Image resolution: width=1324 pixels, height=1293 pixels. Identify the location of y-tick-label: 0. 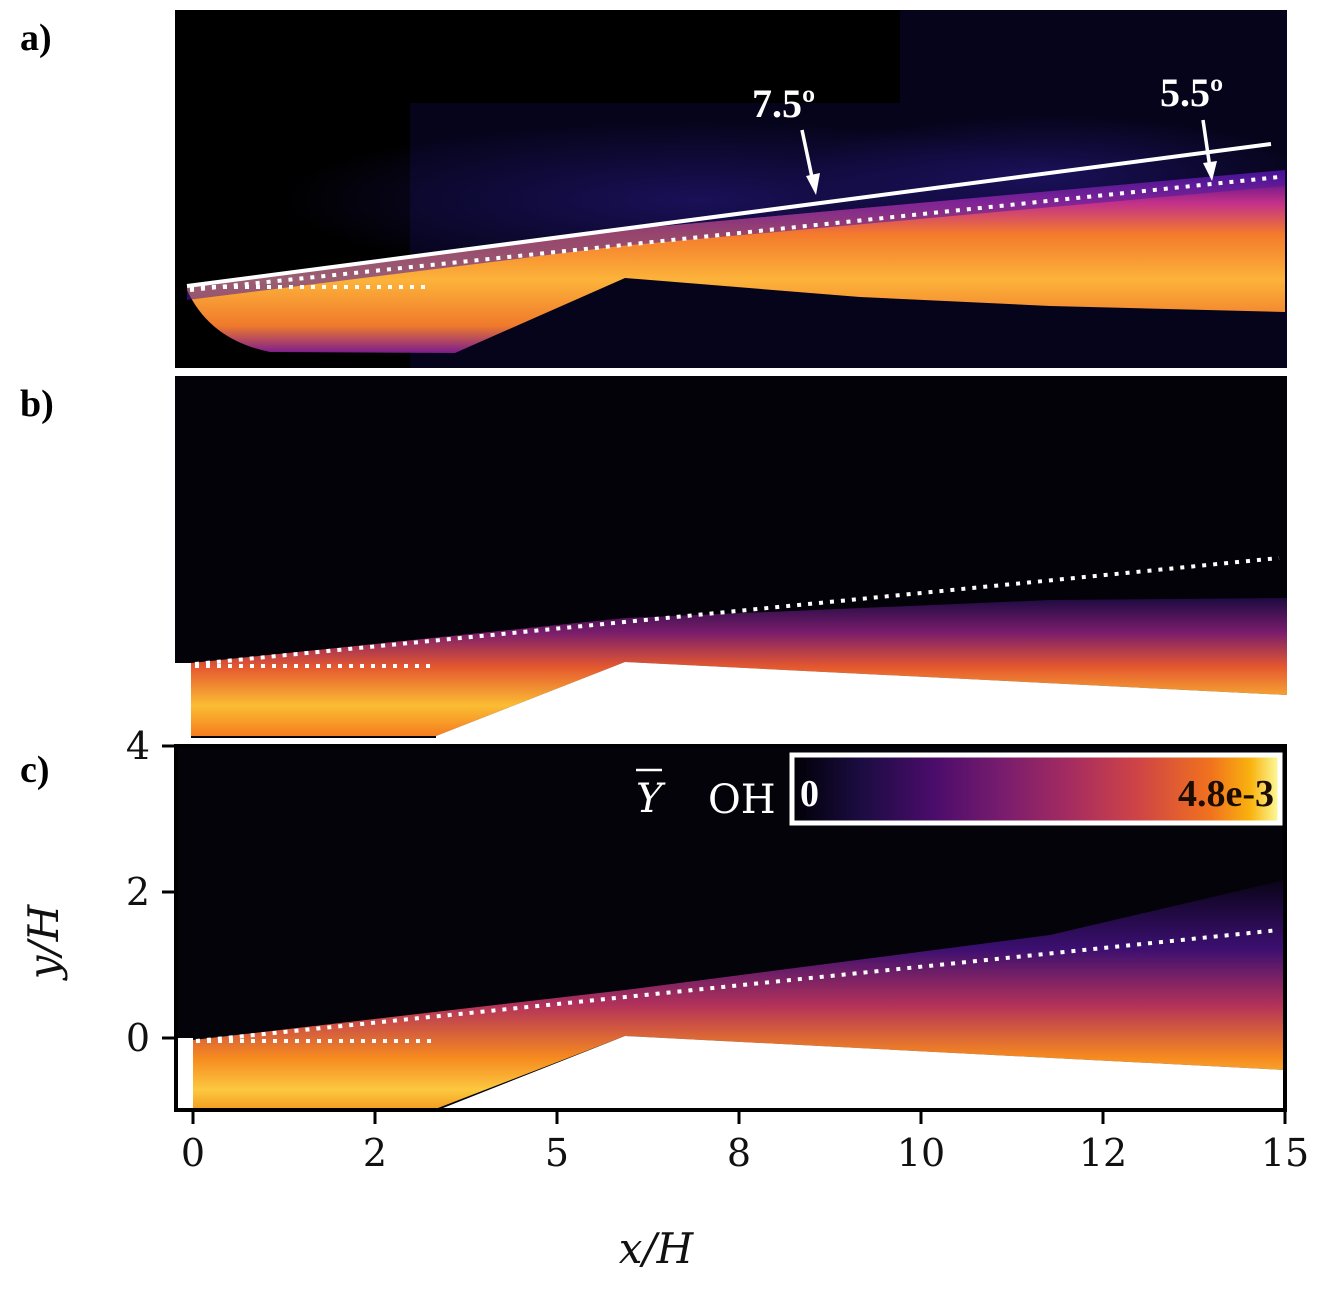
(138, 1038).